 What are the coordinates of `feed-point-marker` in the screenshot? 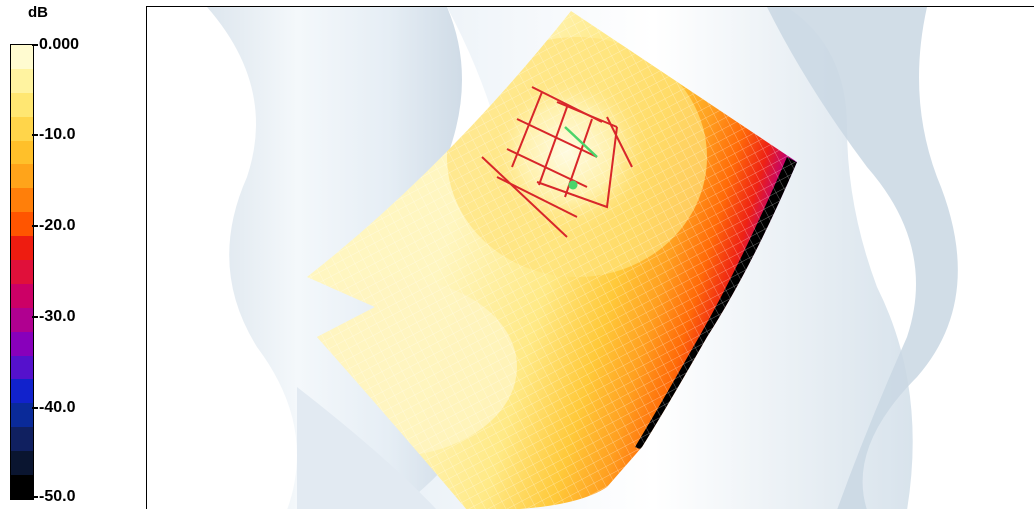 It's located at (573, 185).